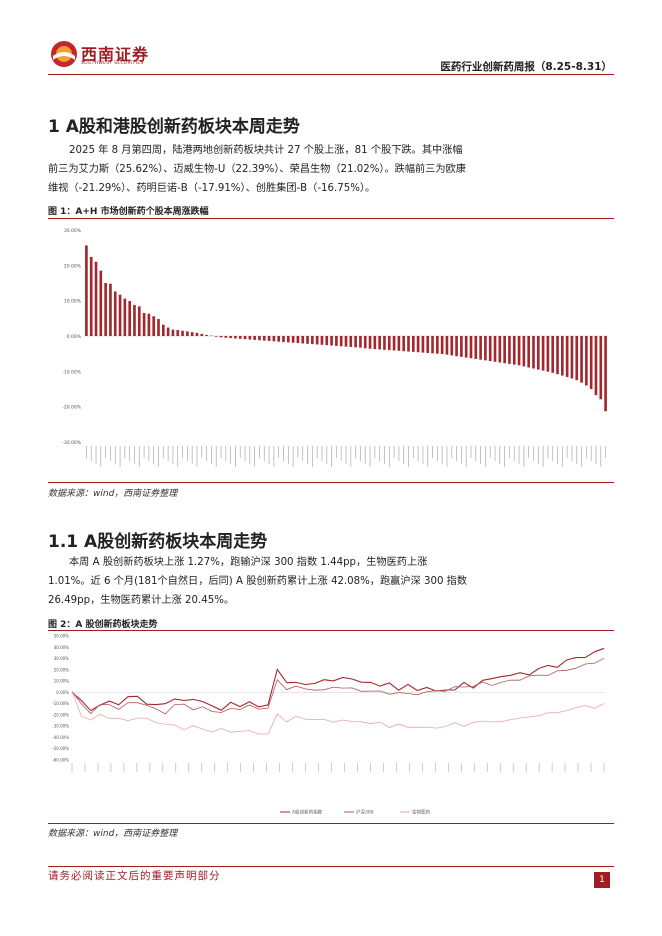 The height and width of the screenshot is (936, 662). What do you see at coordinates (103, 625) in the screenshot?
I see `figure-2-label: 图 2：A 股创新药板块走势` at bounding box center [103, 625].